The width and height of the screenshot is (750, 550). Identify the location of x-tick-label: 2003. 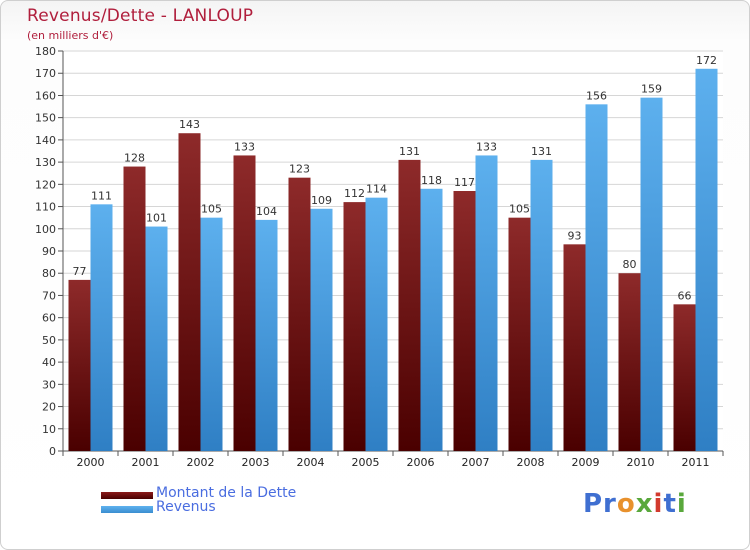
(256, 462).